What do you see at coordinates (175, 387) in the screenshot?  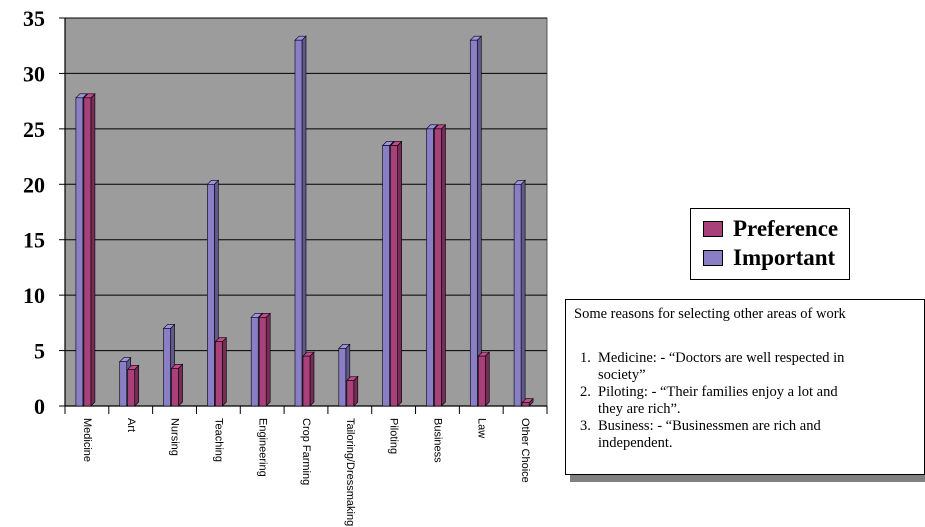 I see `bar-preference-nursing` at bounding box center [175, 387].